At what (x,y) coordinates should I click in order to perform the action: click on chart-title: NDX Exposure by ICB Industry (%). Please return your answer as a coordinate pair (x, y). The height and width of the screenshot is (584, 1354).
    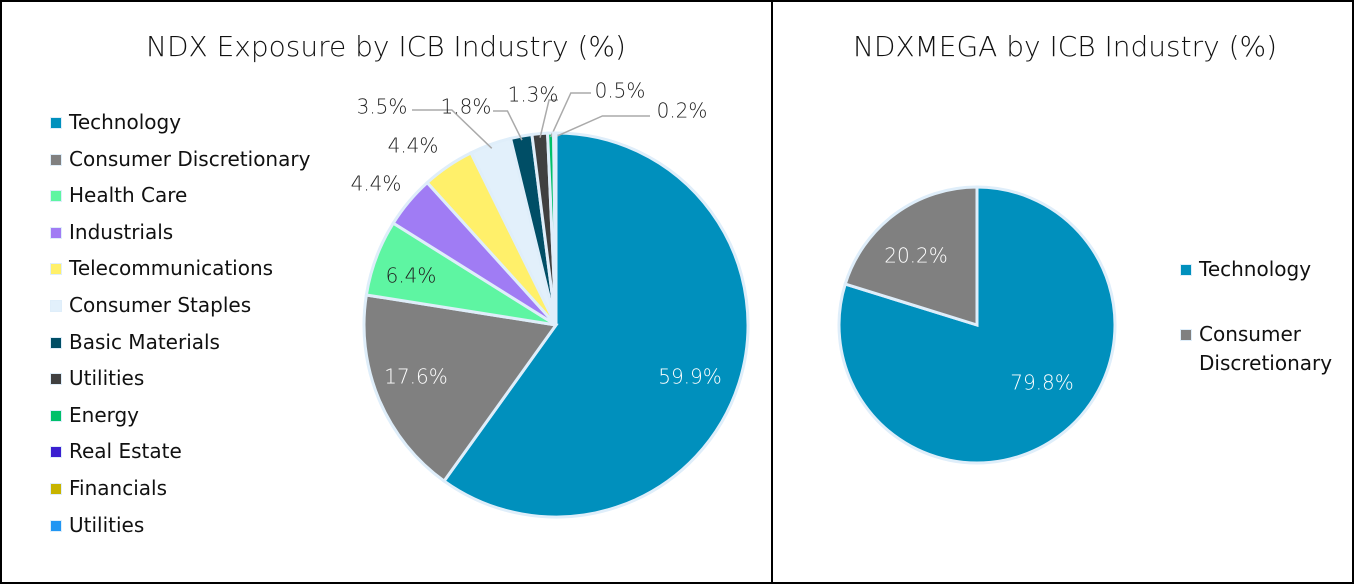
    Looking at the image, I should click on (386, 46).